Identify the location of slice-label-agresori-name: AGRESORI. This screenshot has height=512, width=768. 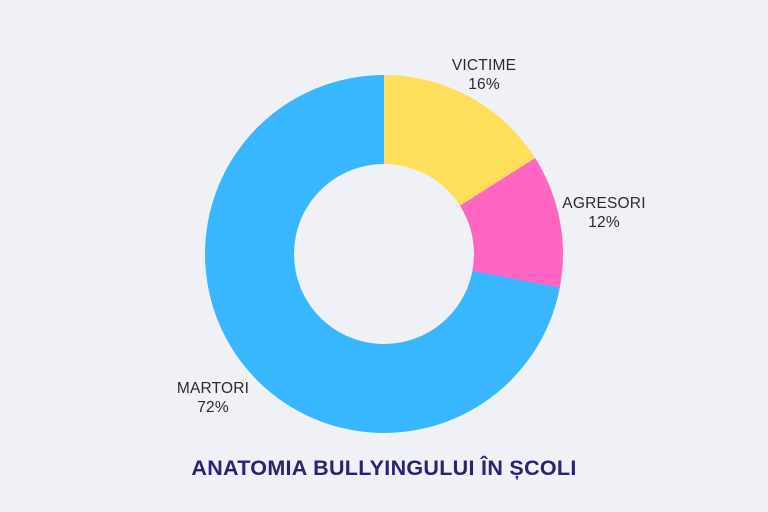
(604, 203).